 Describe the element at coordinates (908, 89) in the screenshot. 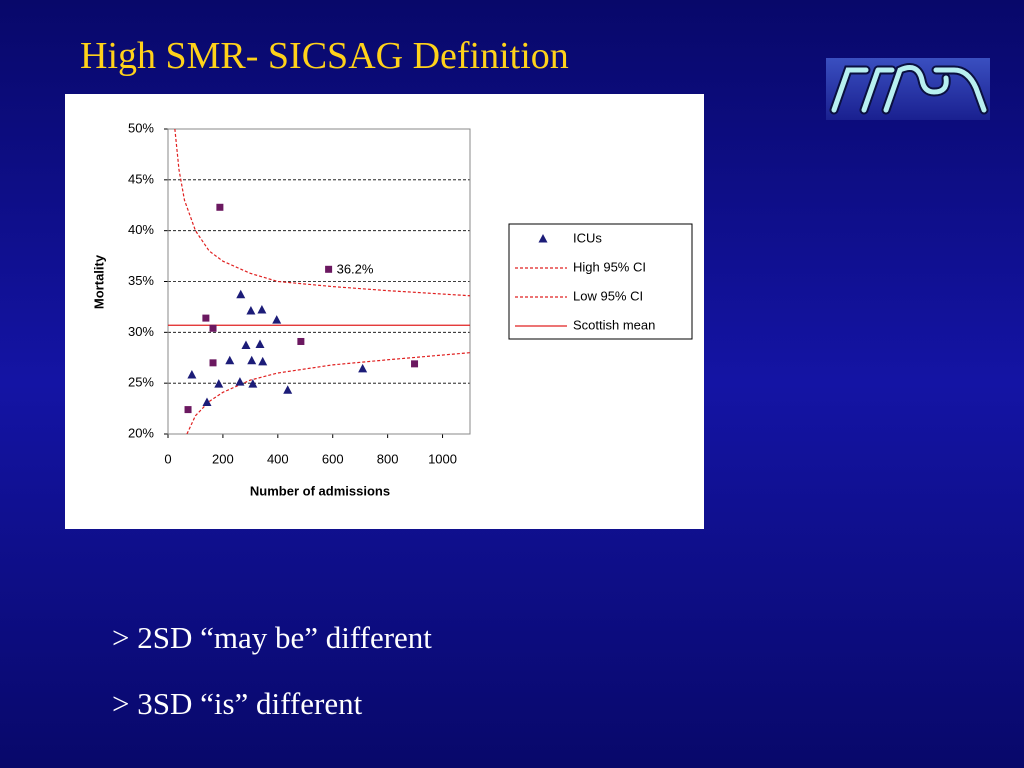

I see `logo` at that location.